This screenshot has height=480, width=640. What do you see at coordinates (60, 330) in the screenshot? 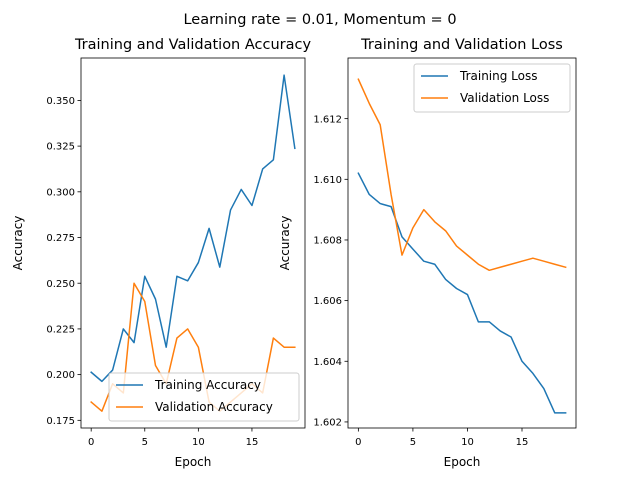
I see `accuracy-chart-y-tick-label: 0.225` at bounding box center [60, 330].